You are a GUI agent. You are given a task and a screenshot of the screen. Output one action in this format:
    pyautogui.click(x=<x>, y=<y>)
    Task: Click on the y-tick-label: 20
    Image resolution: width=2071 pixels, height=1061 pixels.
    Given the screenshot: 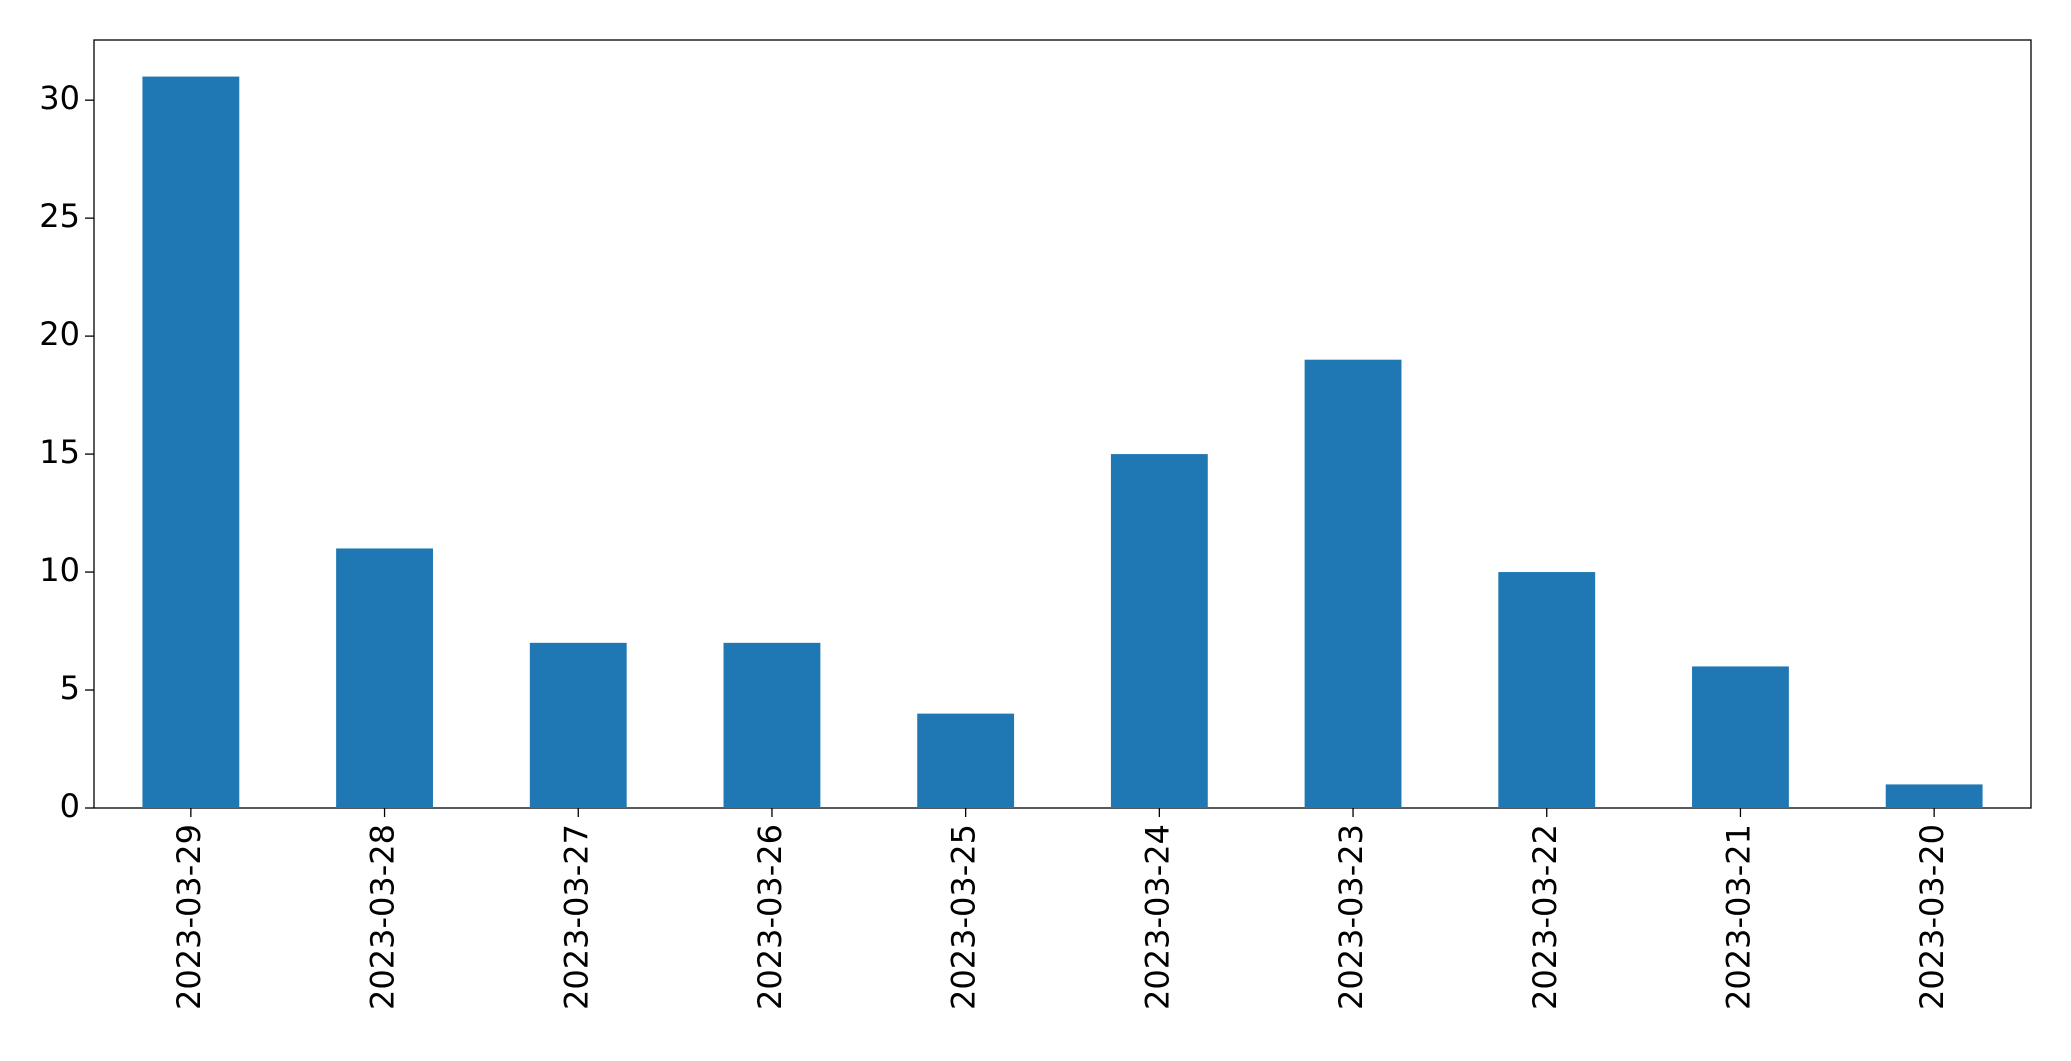 What is the action you would take?
    pyautogui.click(x=59, y=334)
    